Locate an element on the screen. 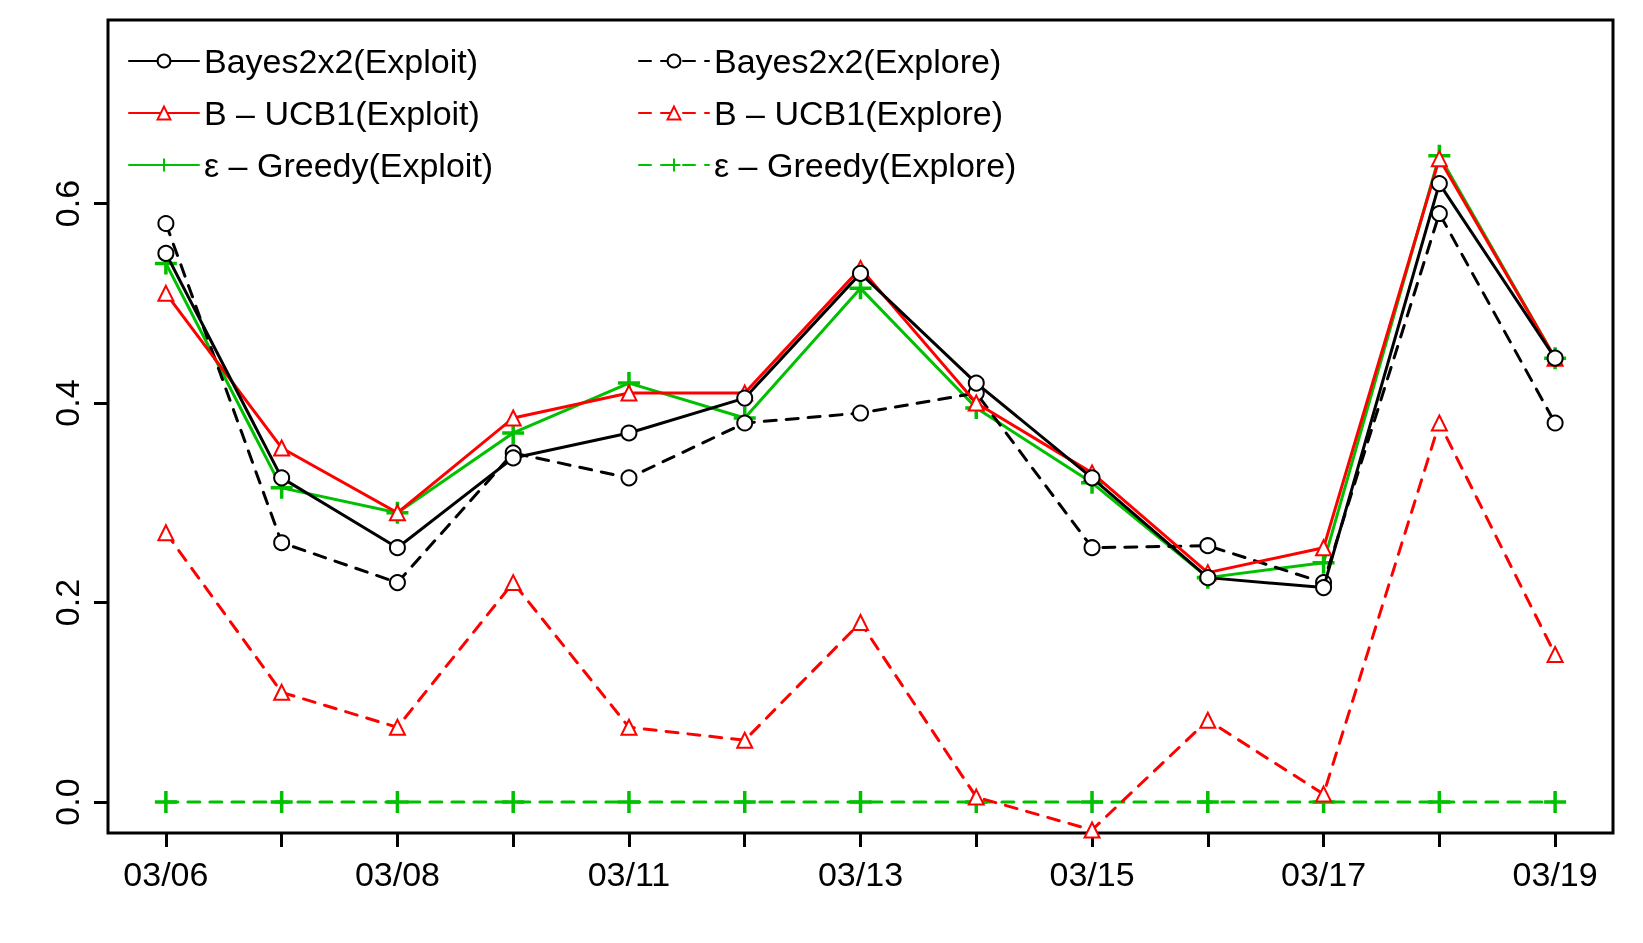 This screenshot has height=943, width=1643. y-tick-label: 0.4 is located at coordinates (67, 403).